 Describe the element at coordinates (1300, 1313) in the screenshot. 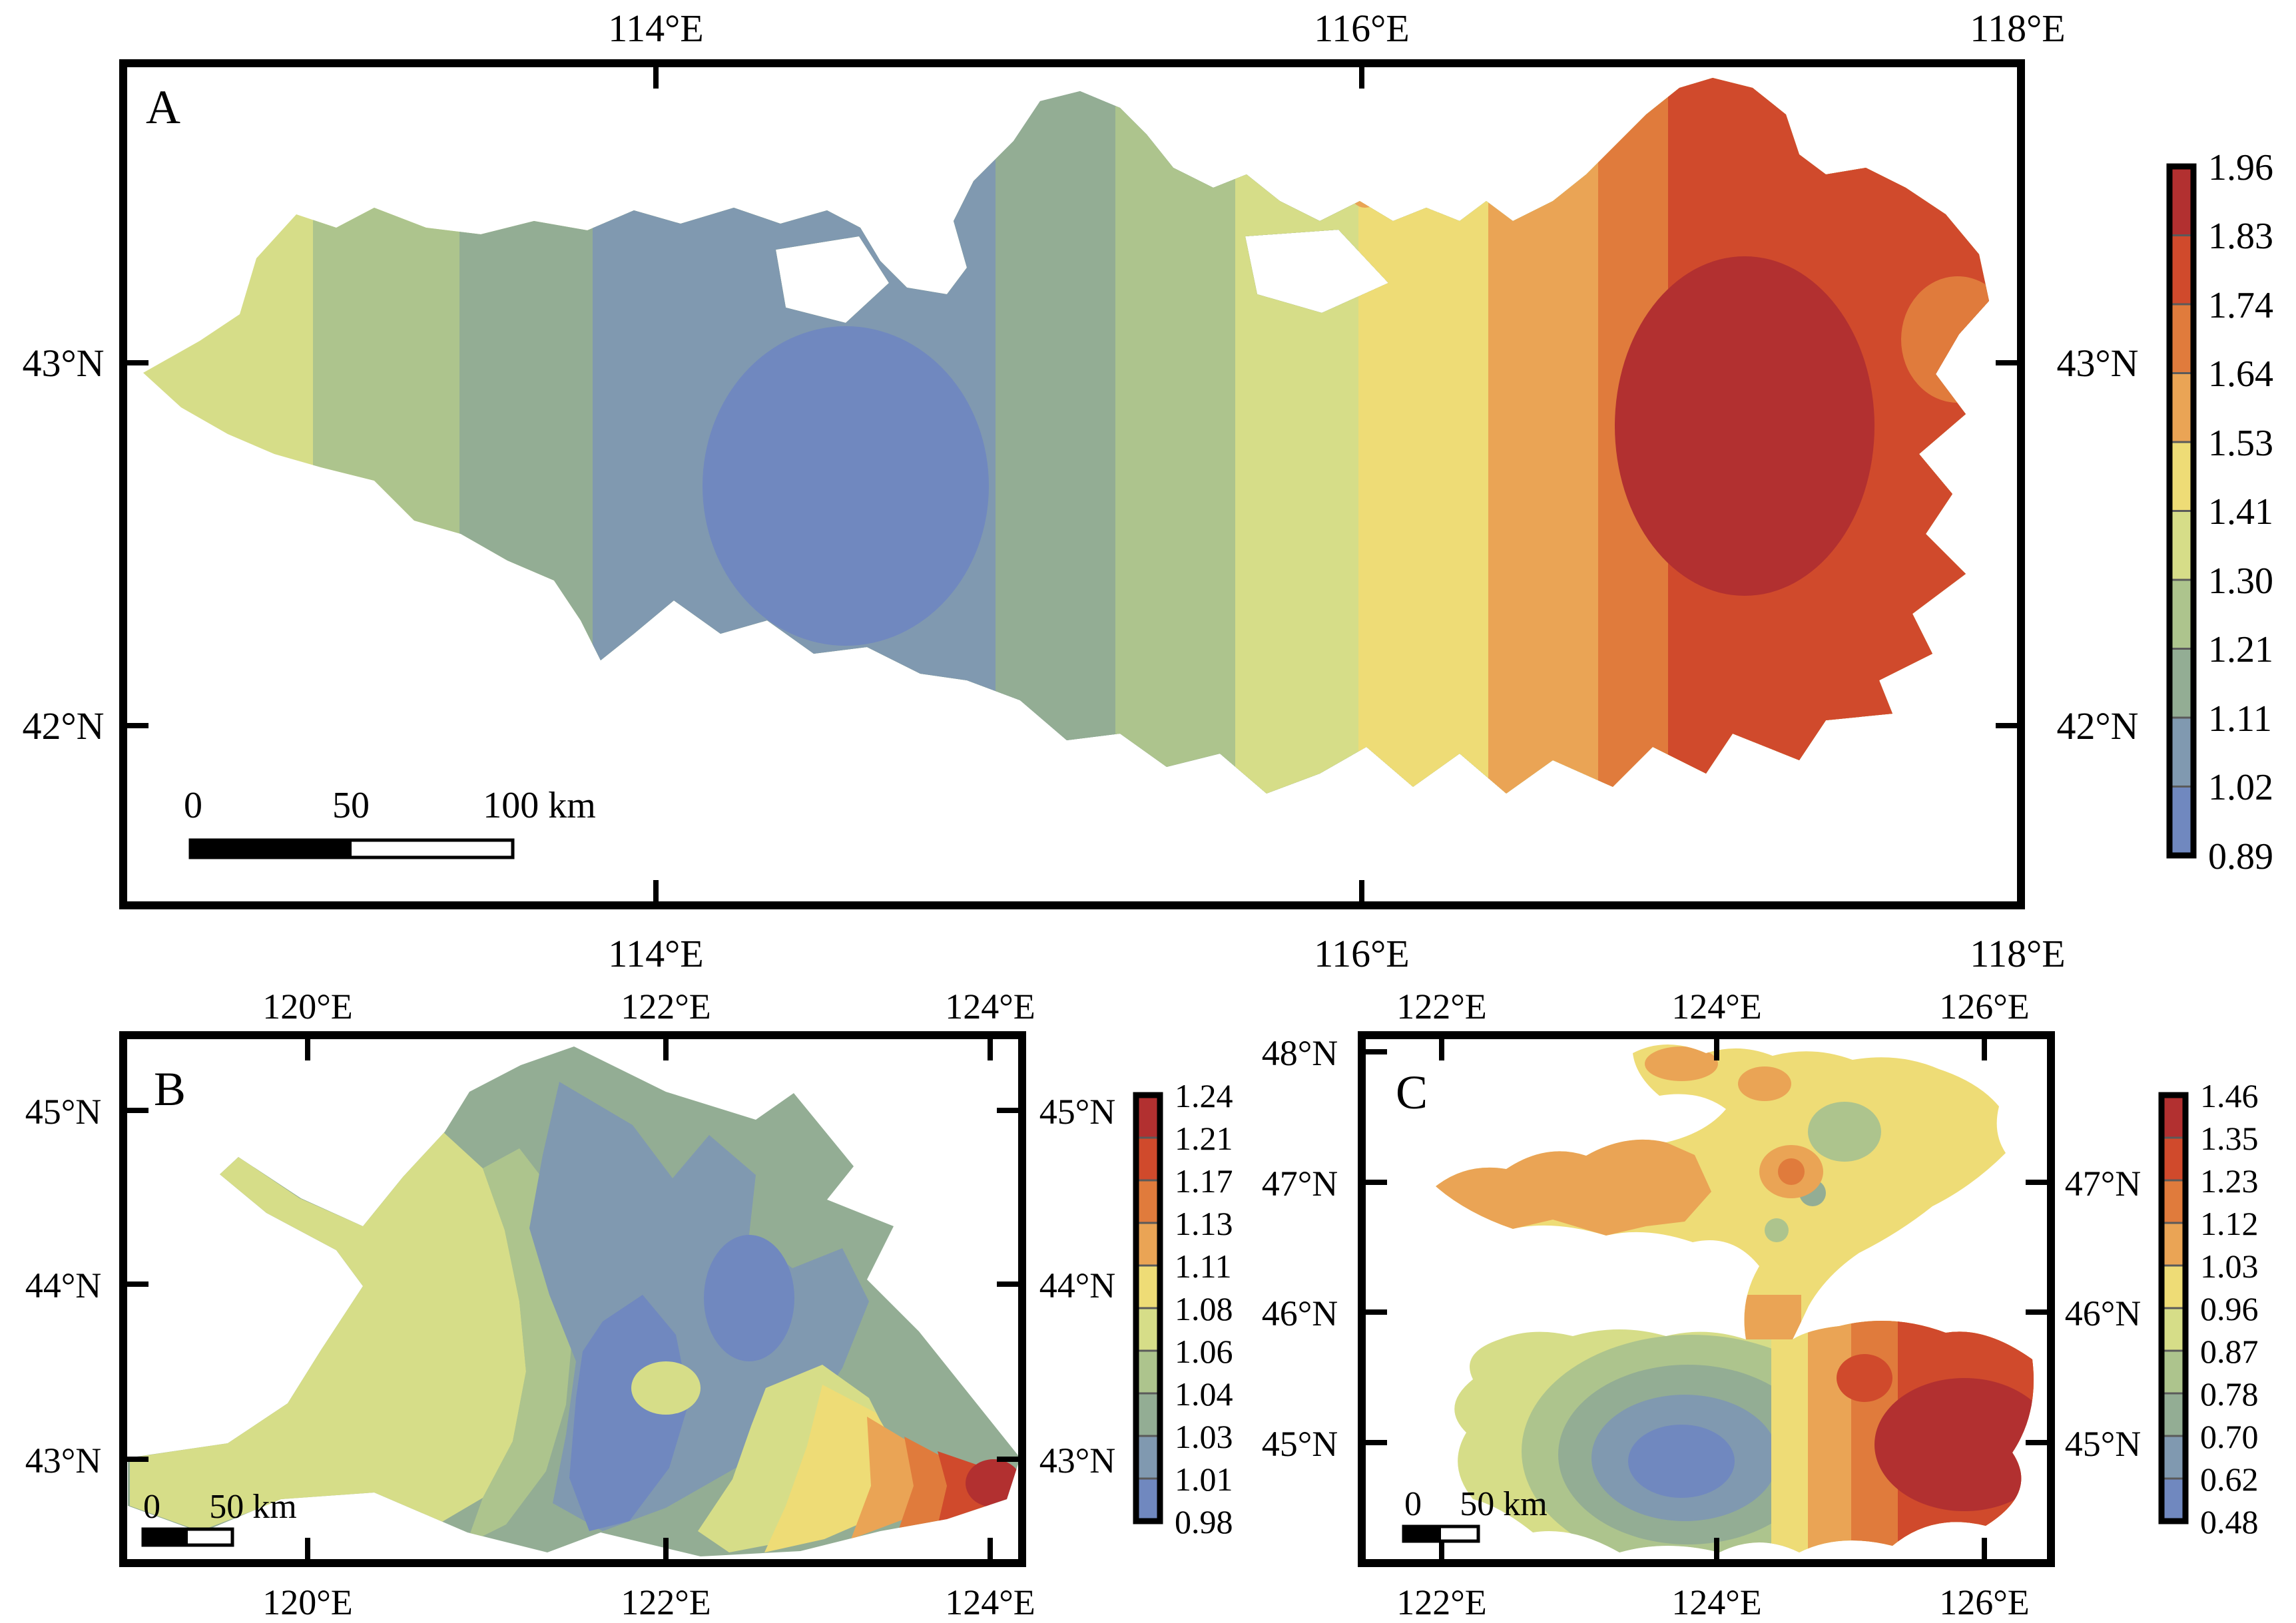

I see `lat-tick-label: 46°N` at that location.